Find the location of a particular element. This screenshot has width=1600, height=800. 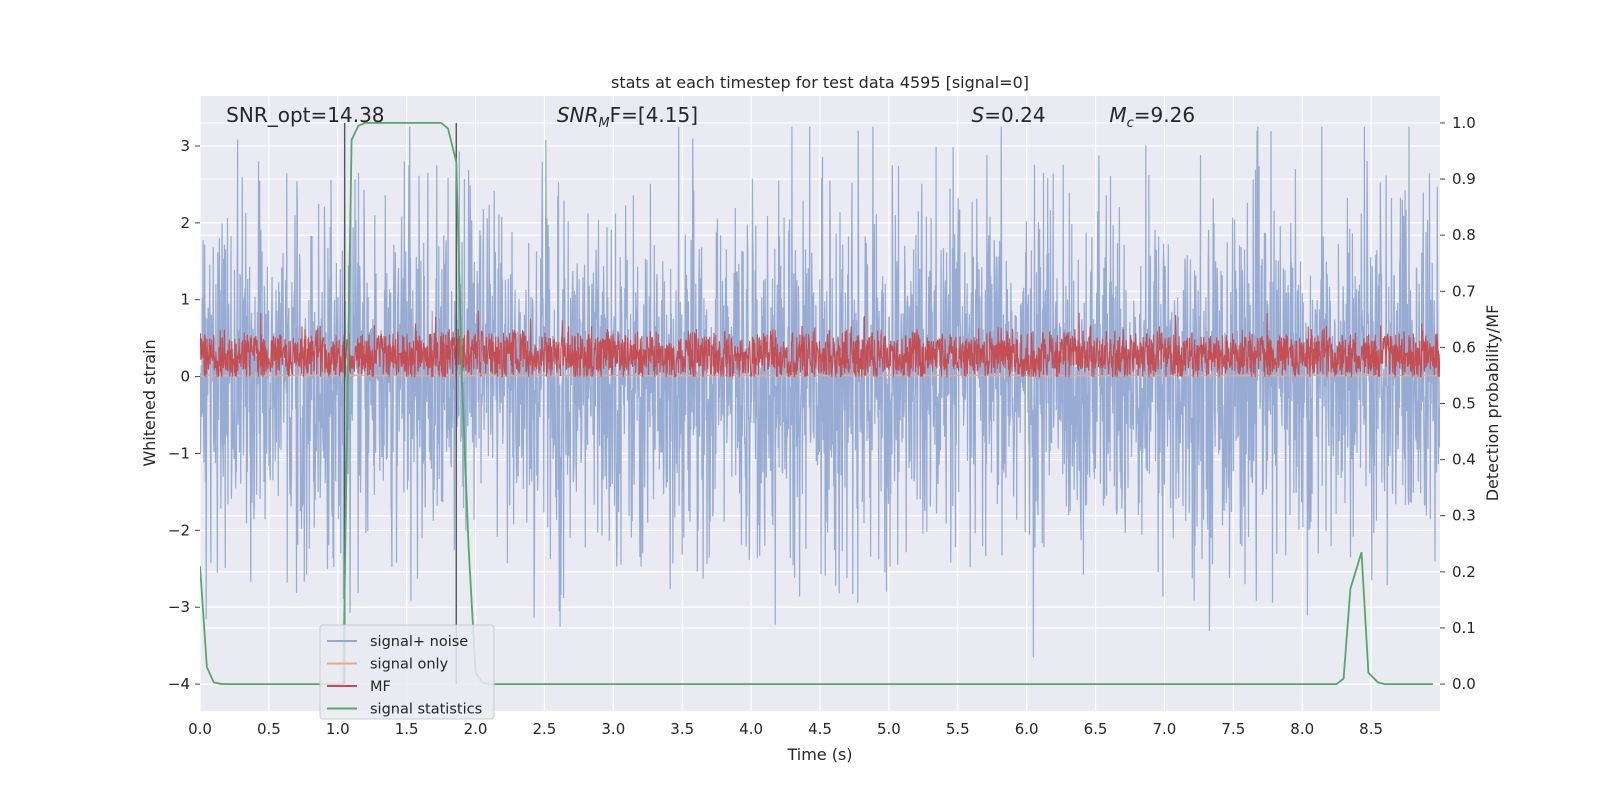

y2-axis-ticks: 0.0 0.1 0.2 0.3 0.4 0.5 0.6 0.7 0.8 0.9 1.0 is located at coordinates (1458, 403).